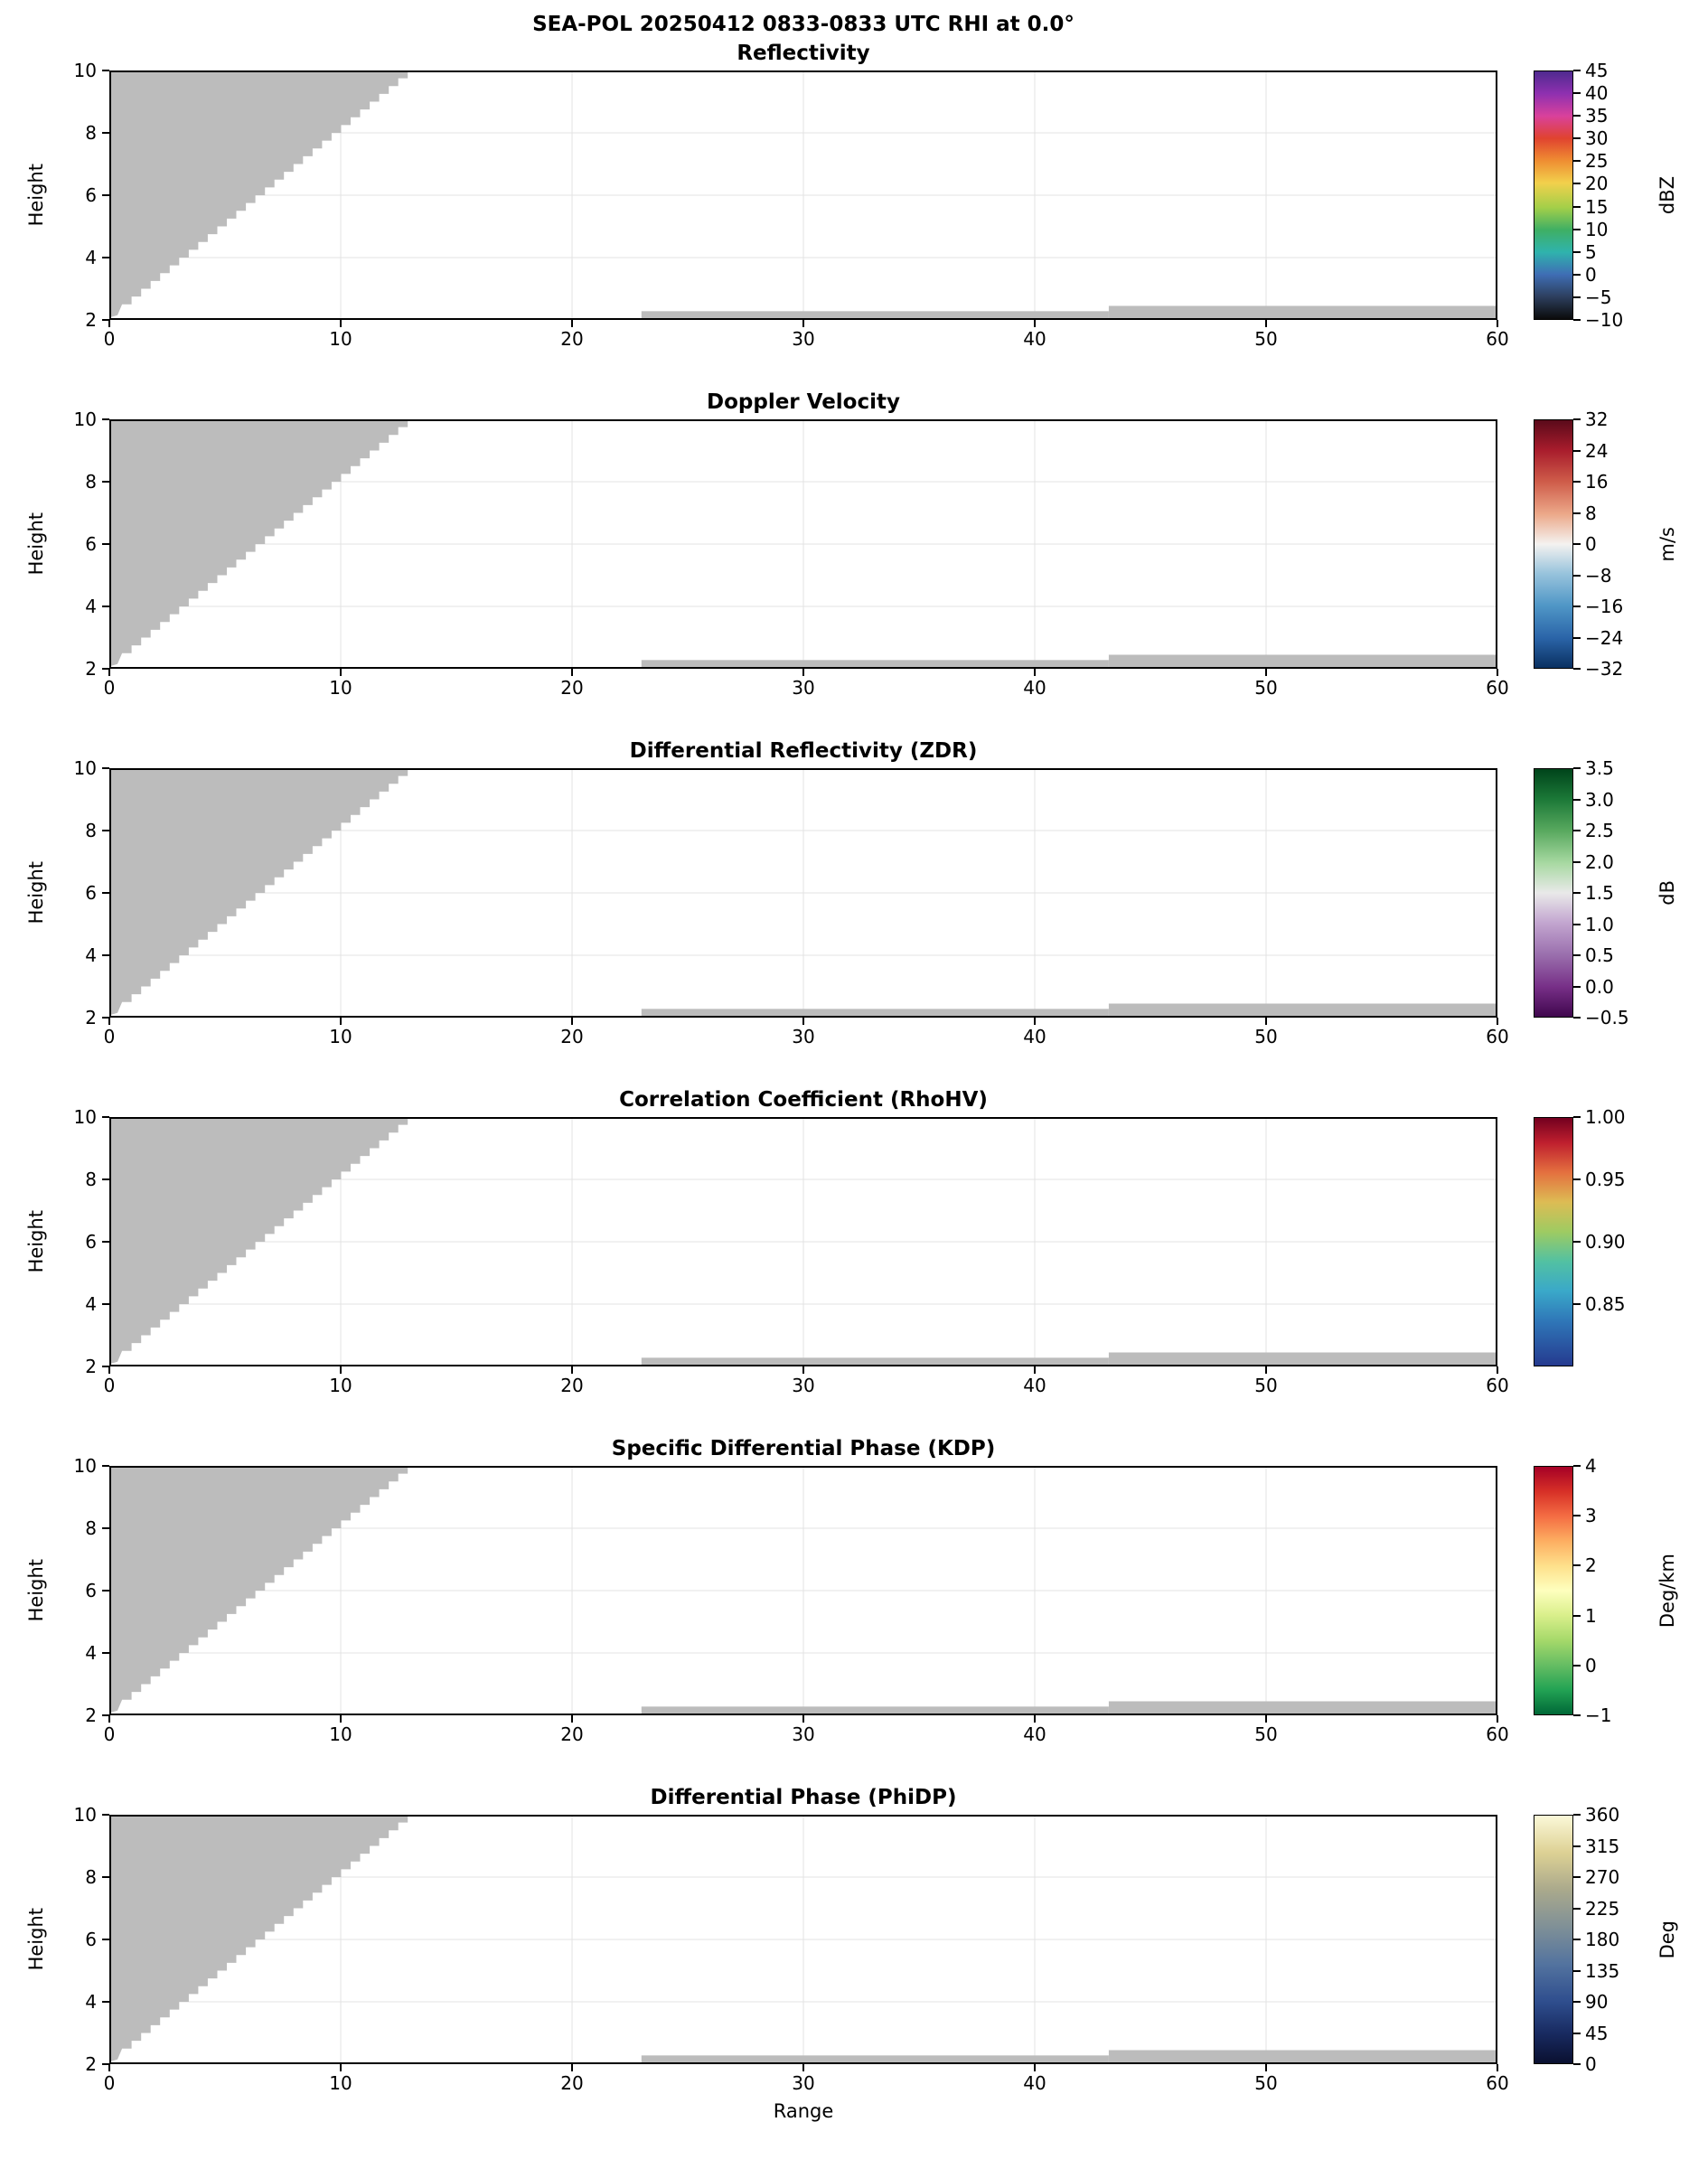 Image resolution: width=1708 pixels, height=2169 pixels. I want to click on colorbar-tick-label: 0.90, so click(1605, 1242).